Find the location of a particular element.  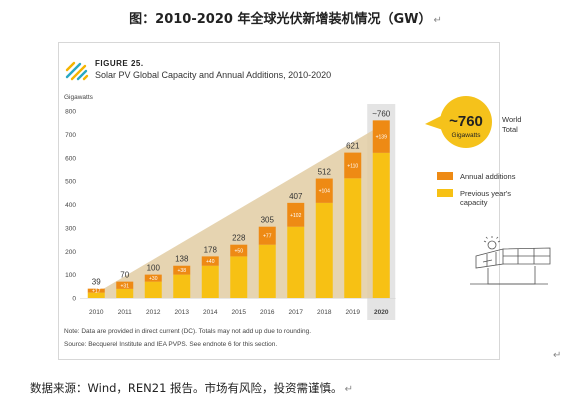

document-title: 图：2010-2020 年全球光伏新增装机情况（GW） ↵ is located at coordinates (285, 17).